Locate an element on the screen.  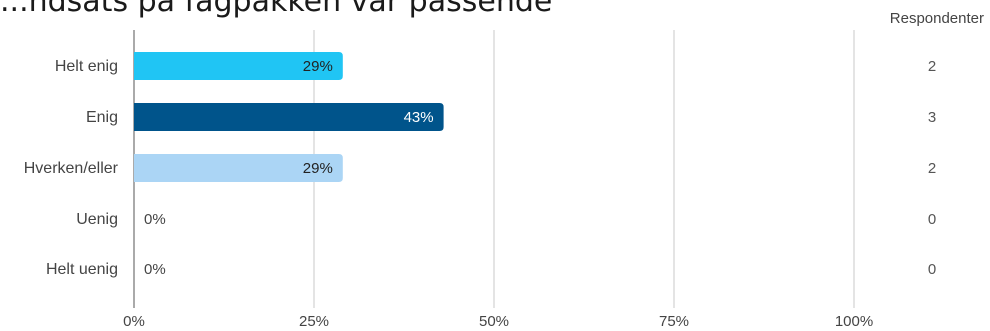
category-label: Uenig is located at coordinates (97, 219).